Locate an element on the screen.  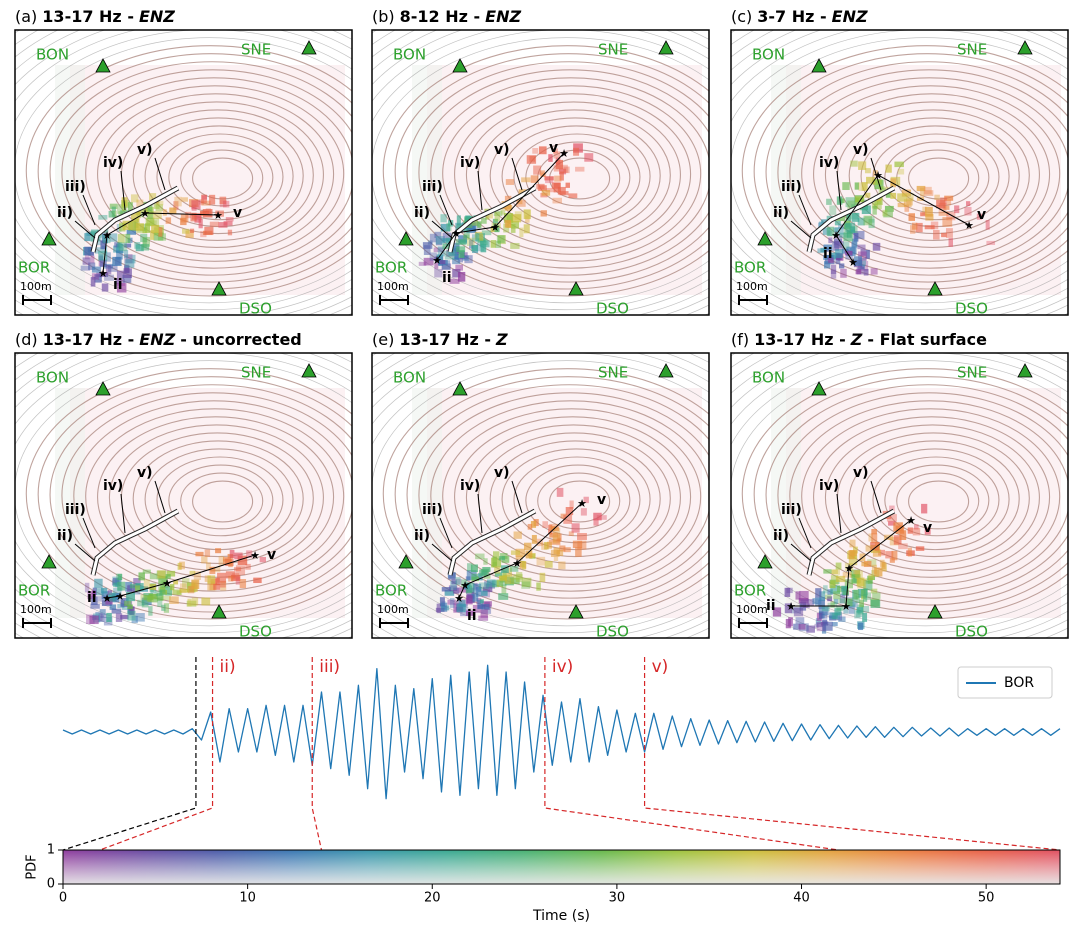
station-label: BON is located at coordinates (768, 55).